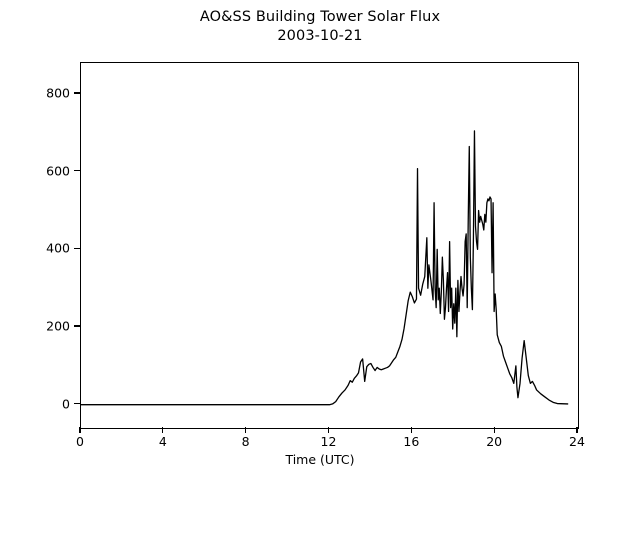 The image size is (640, 560). What do you see at coordinates (320, 36) in the screenshot?
I see `chart-subtitle: 2003-10-21` at bounding box center [320, 36].